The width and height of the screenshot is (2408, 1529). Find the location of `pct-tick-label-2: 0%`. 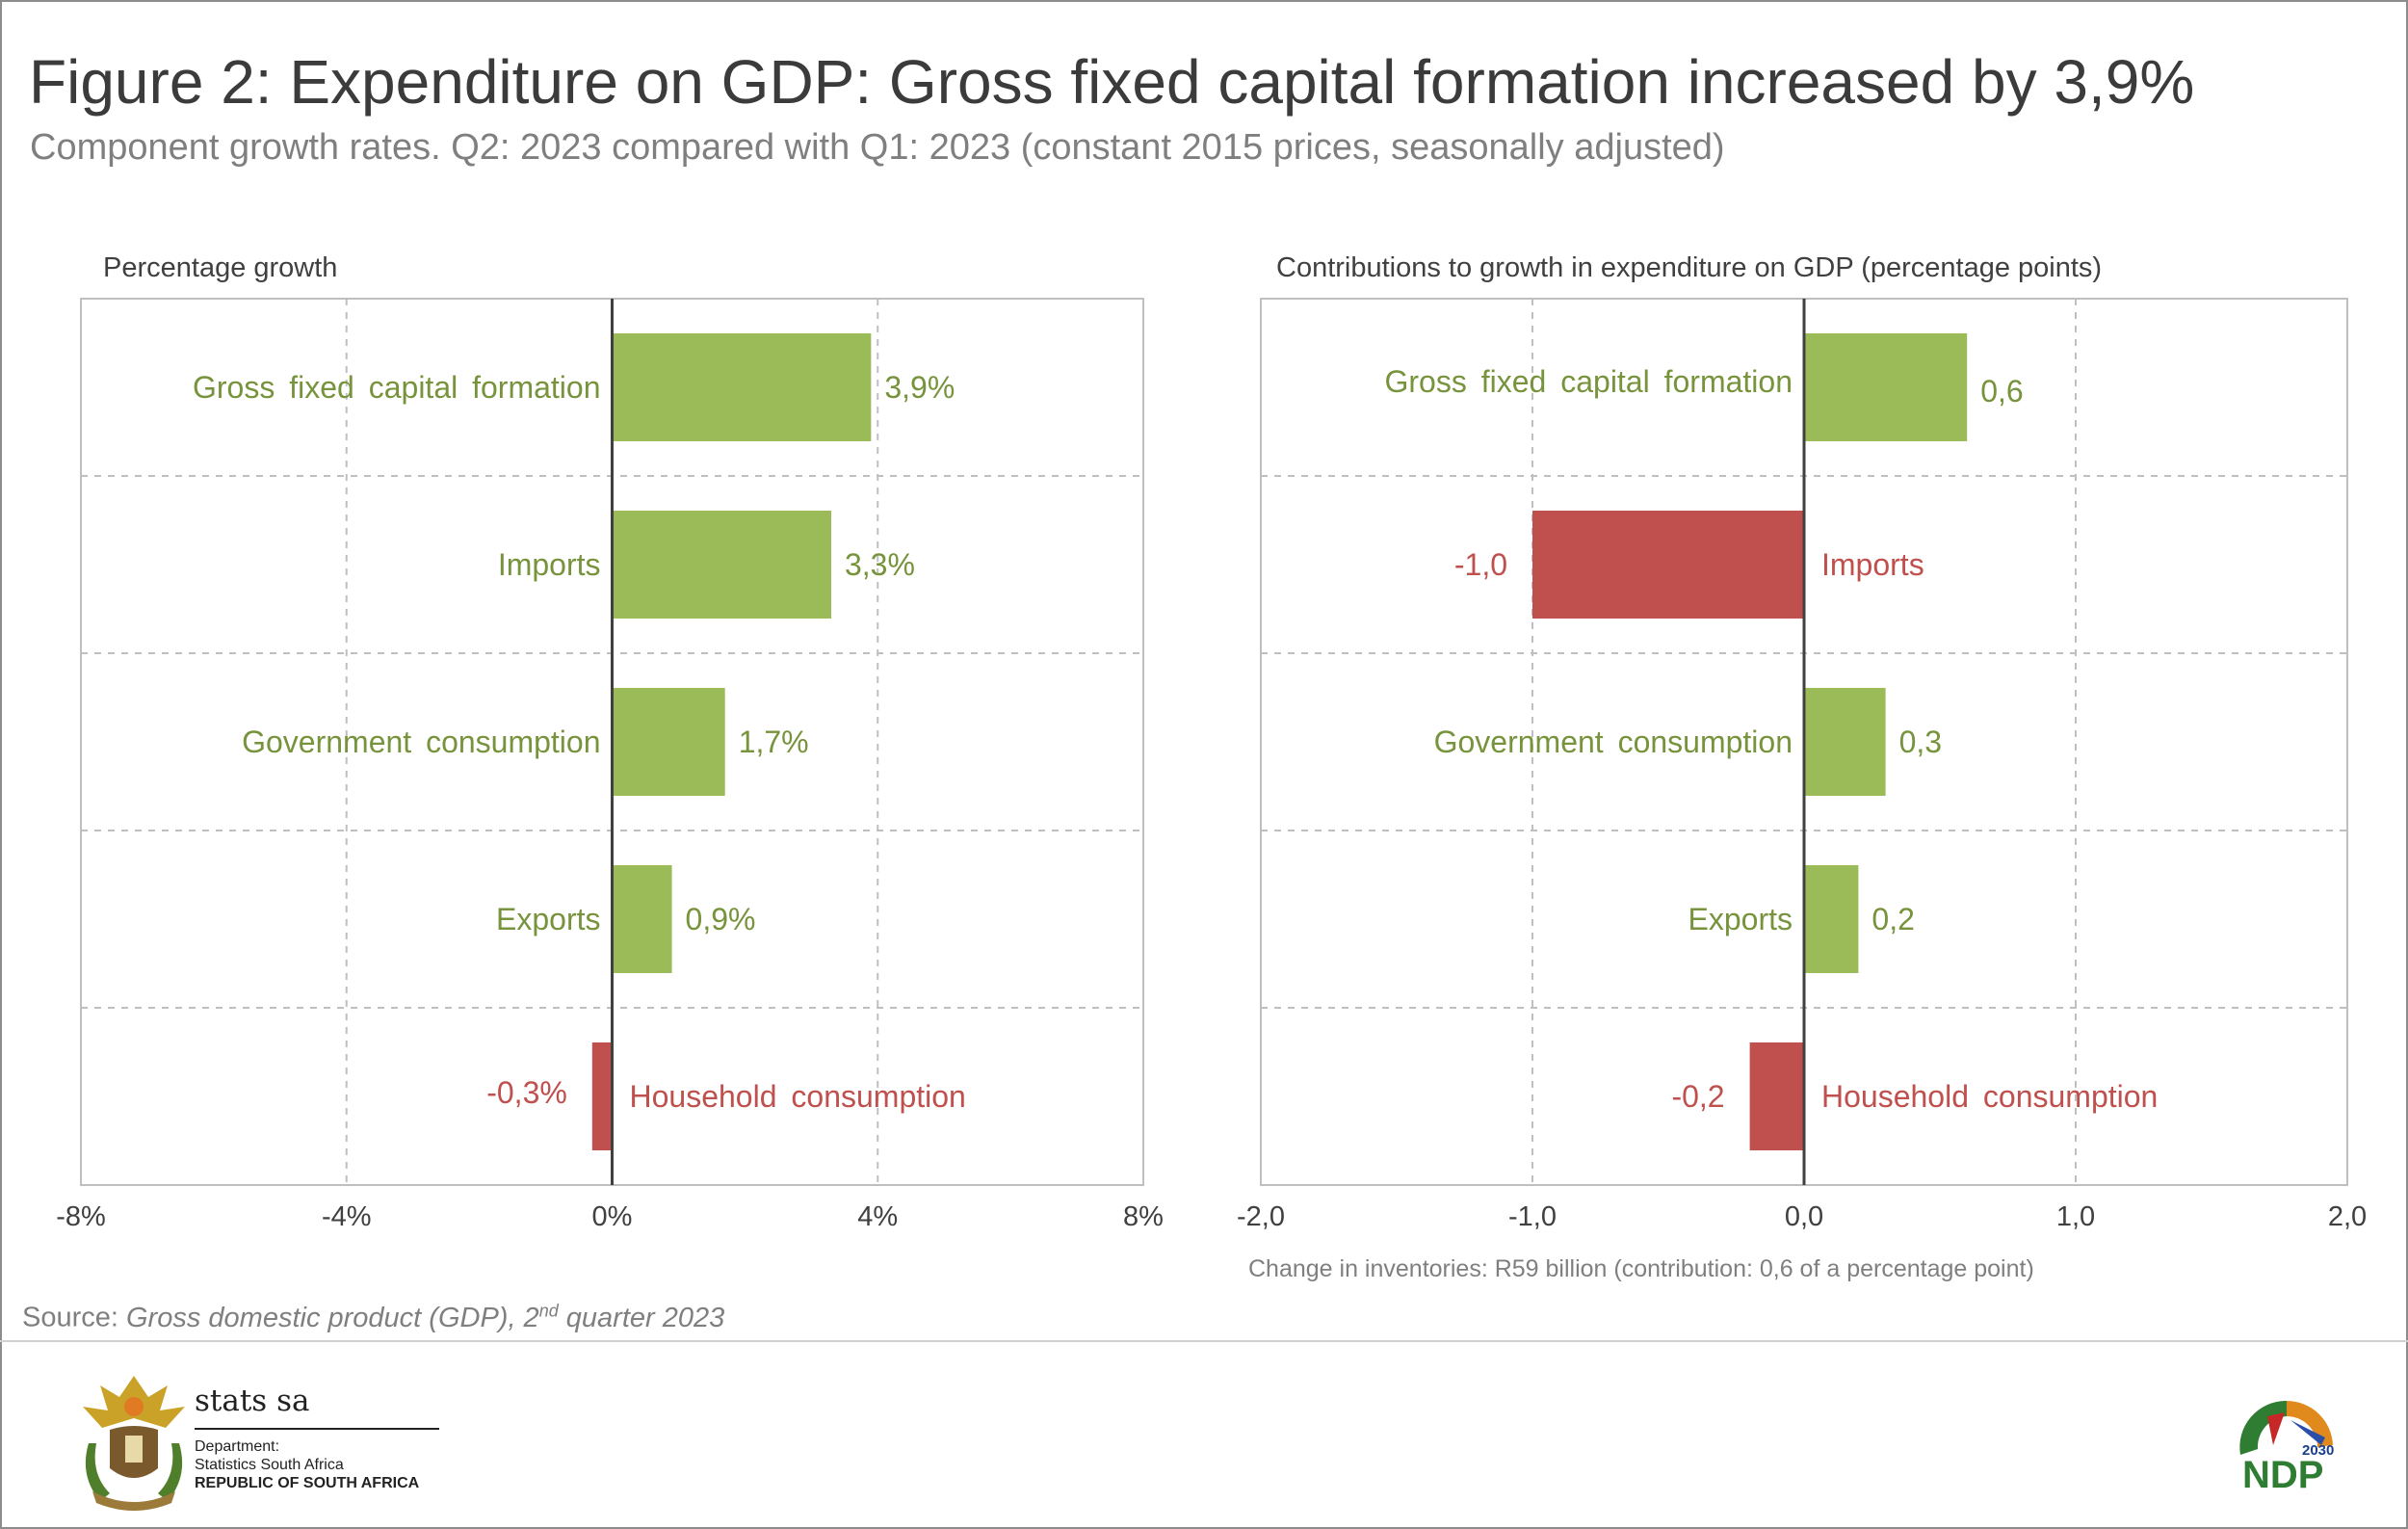

pct-tick-label-2: 0% is located at coordinates (612, 1217).